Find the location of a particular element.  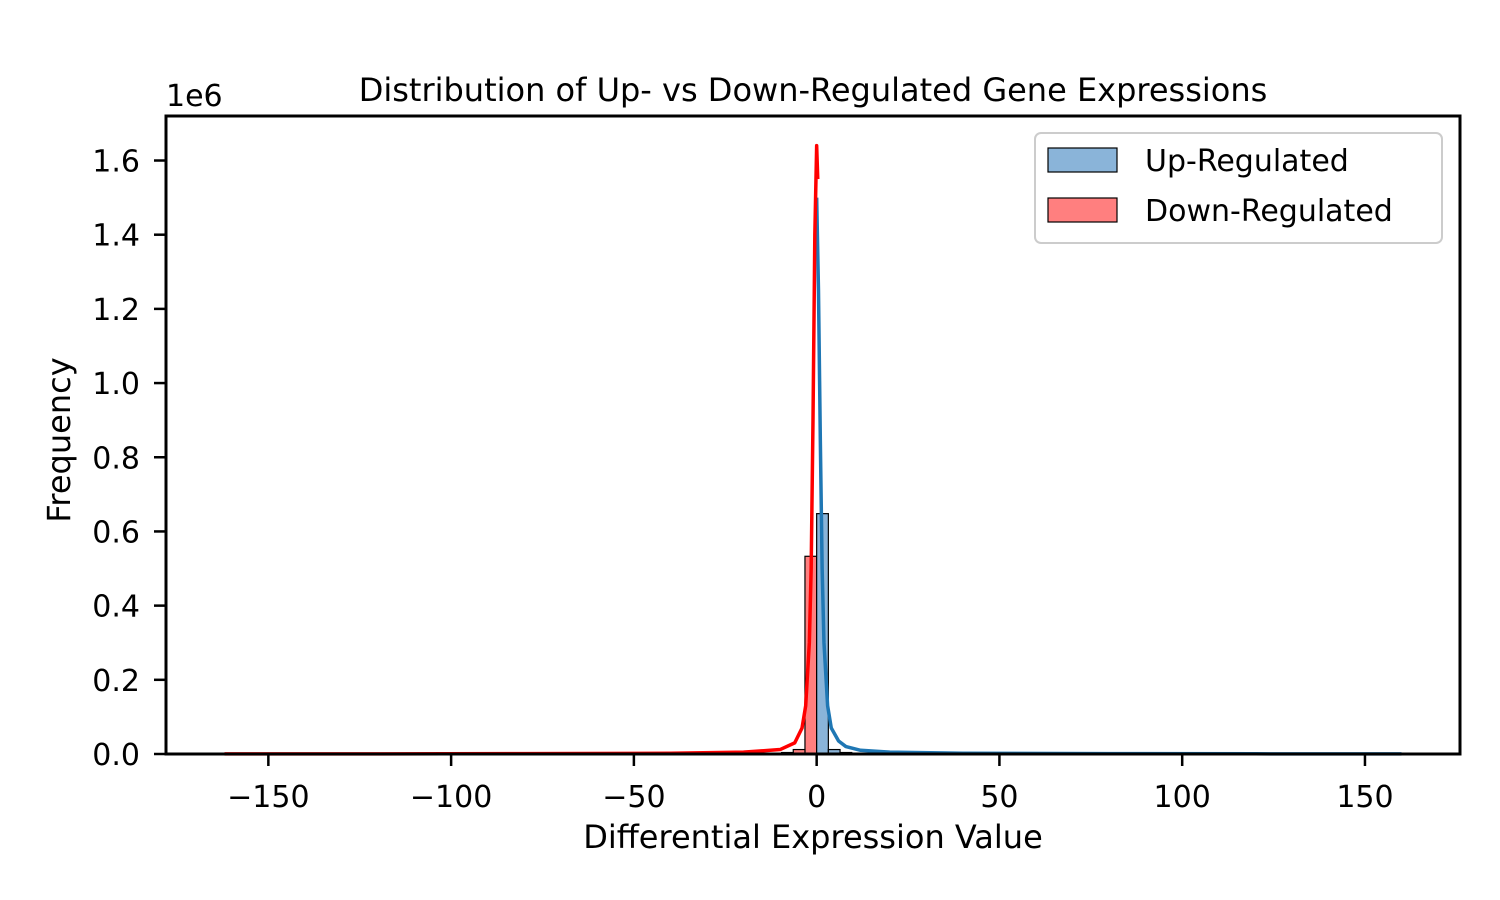

x-axis: −150 −100 −50 0 50 100 150 is located at coordinates (810, 784).